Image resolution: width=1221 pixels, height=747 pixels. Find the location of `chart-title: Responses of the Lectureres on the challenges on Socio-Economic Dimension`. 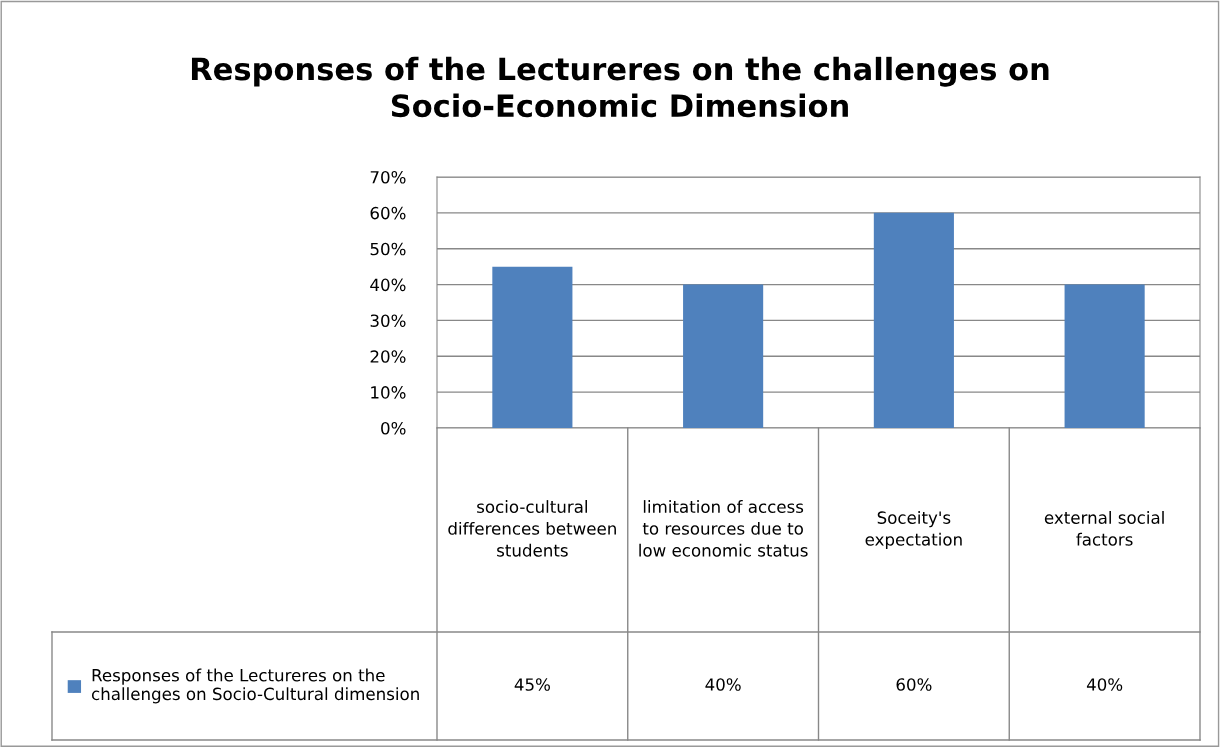

chart-title: Responses of the Lectureres on the challenges on Socio-Economic Dimension is located at coordinates (620, 87).